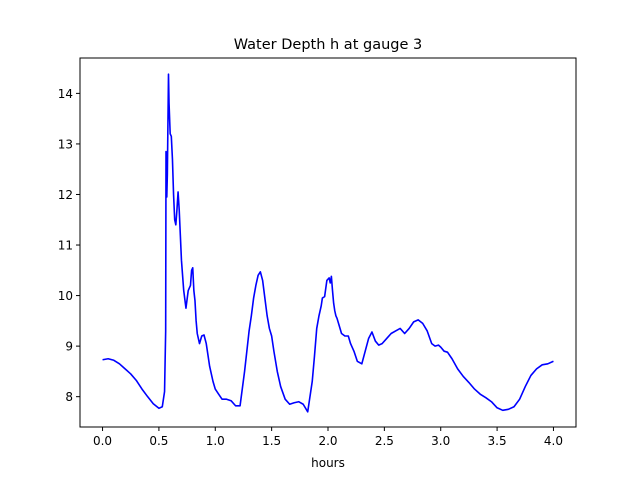 Image resolution: width=640 pixels, height=480 pixels. I want to click on y-tick-label: 8, so click(69, 397).